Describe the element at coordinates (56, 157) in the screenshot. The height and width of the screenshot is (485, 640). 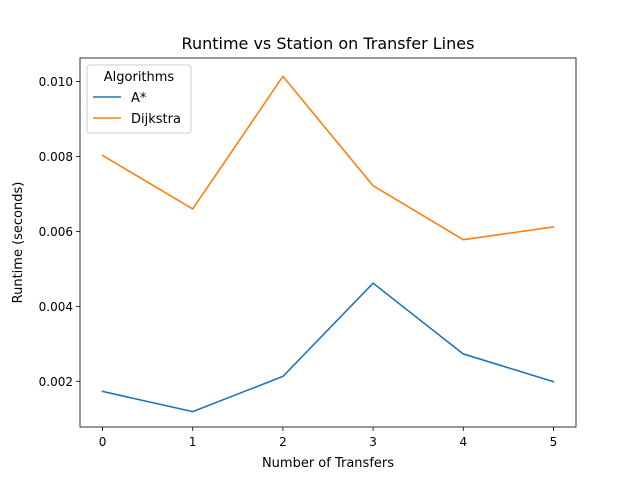
I see `y-tick-label: 0.008` at that location.